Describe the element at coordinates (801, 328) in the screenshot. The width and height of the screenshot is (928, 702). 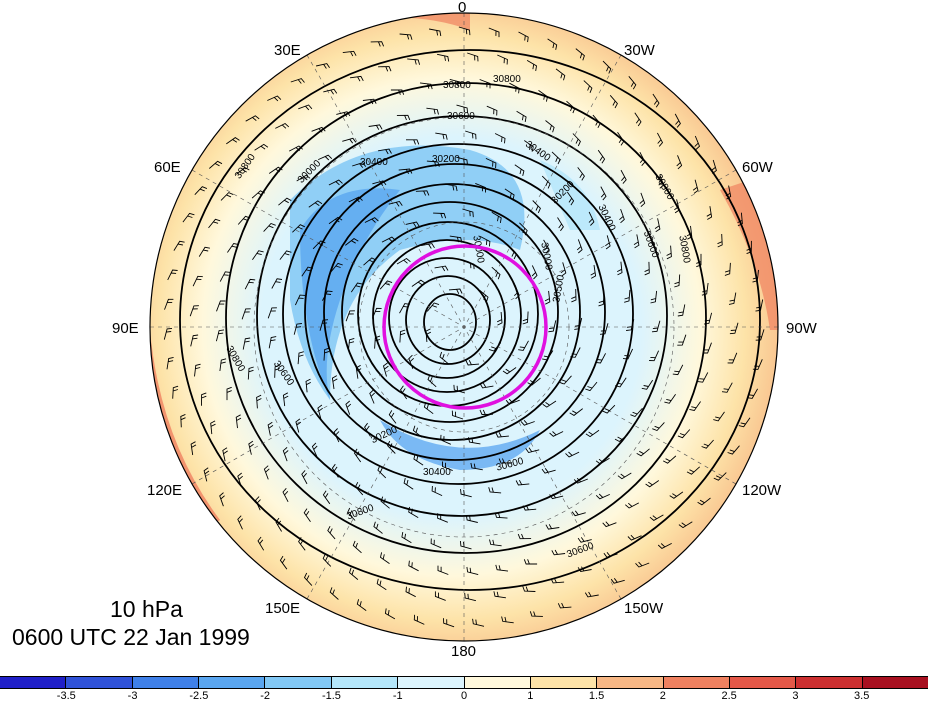
I see `lon-label-90w: 90W` at that location.